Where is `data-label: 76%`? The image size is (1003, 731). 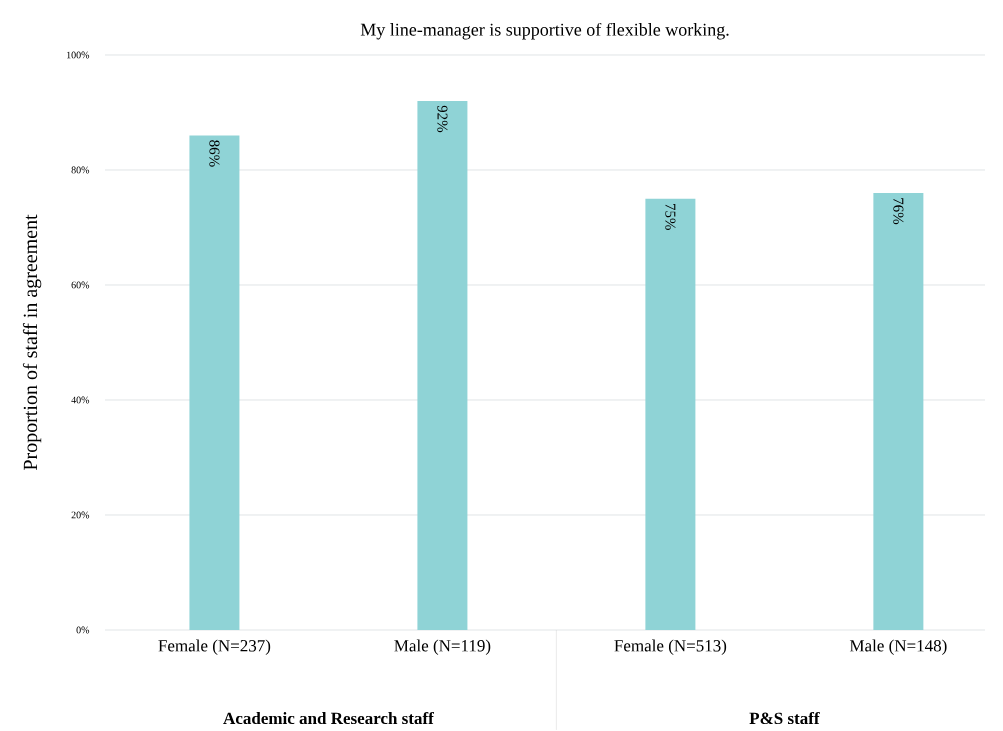
data-label: 76% is located at coordinates (898, 211).